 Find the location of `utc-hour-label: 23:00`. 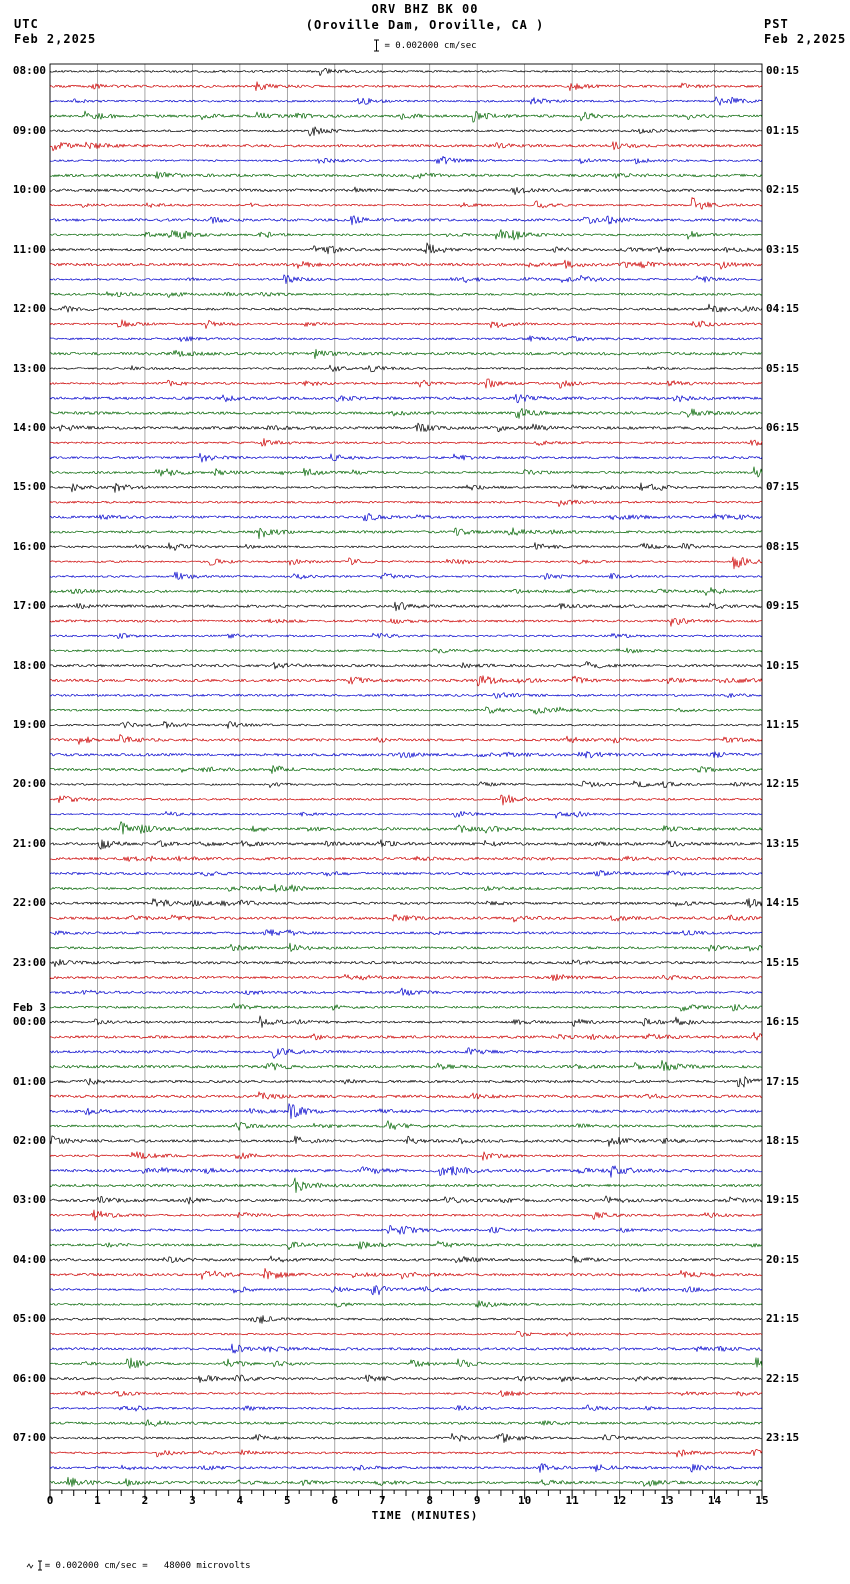

utc-hour-label: 23:00 is located at coordinates (29, 962).